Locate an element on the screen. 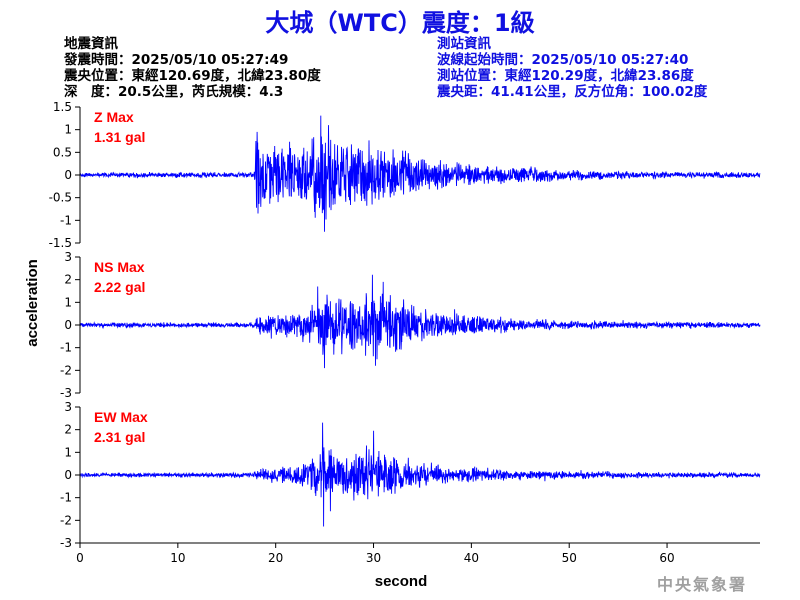  y-tick-label-ew: 2 is located at coordinates (68, 430).